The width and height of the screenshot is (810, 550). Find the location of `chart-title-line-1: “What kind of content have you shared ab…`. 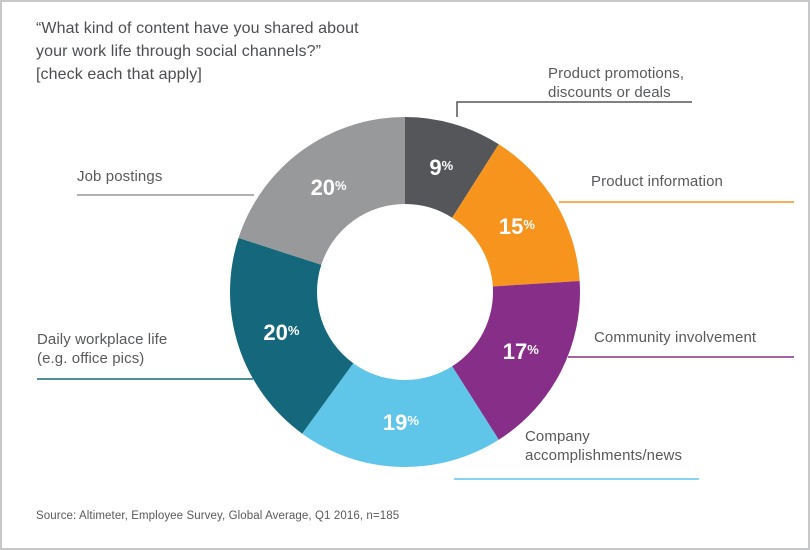

chart-title-line-1: “What kind of content have you shared ab… is located at coordinates (197, 28).